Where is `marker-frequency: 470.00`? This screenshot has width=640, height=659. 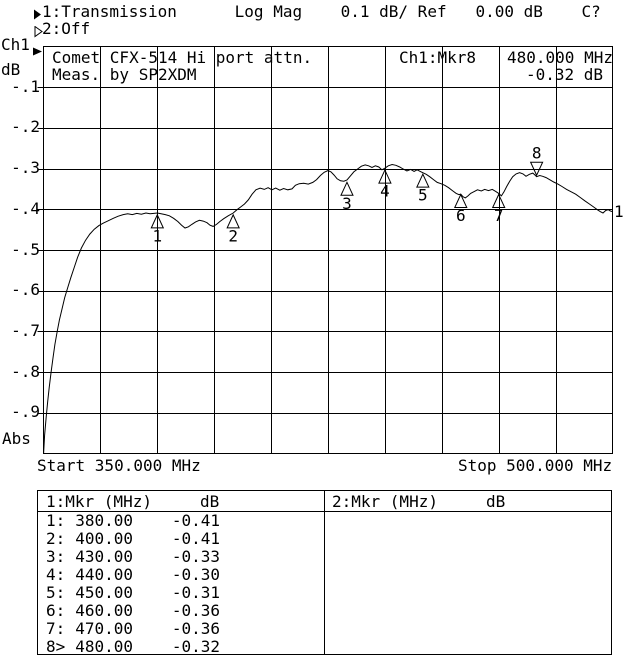 marker-frequency: 470.00 is located at coordinates (104, 628).